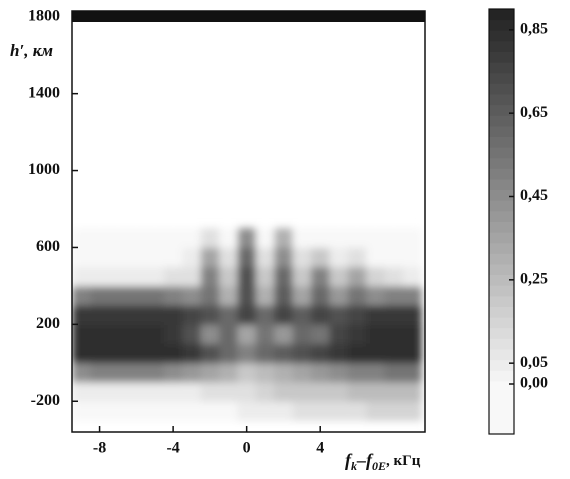 This screenshot has width=570, height=479. What do you see at coordinates (534, 29) in the screenshot?
I see `colorbar-tick-label: 0,85` at bounding box center [534, 29].